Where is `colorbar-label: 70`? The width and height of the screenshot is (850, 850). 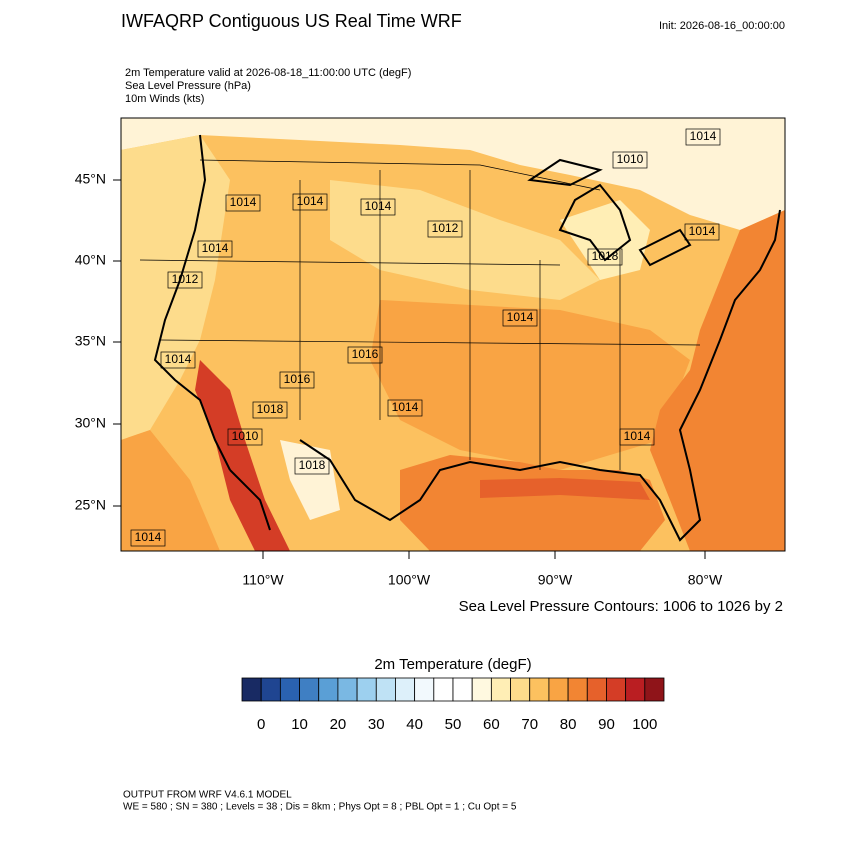
colorbar-label: 70 is located at coordinates (529, 724).